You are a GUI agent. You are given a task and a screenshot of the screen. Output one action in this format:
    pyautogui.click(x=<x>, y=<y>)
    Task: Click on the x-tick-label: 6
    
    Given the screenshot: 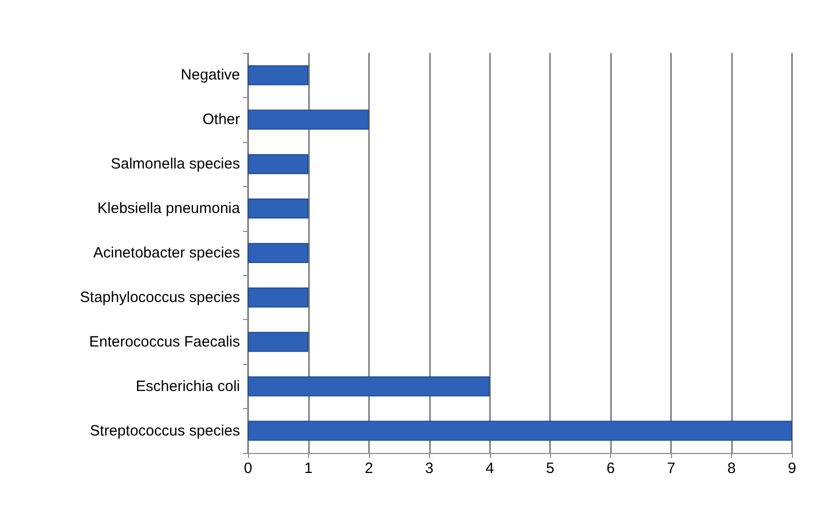 What is the action you would take?
    pyautogui.click(x=610, y=468)
    